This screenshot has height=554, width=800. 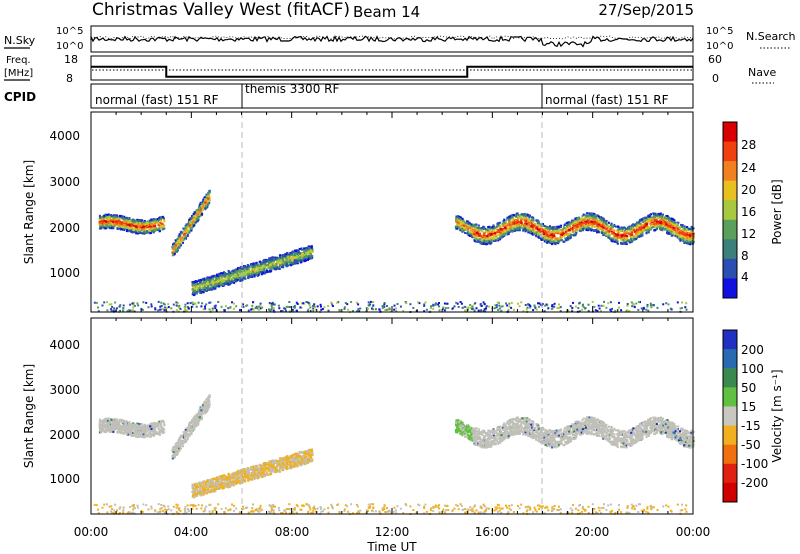 I want to click on freq-left-tick-top: 18, so click(x=71, y=59).